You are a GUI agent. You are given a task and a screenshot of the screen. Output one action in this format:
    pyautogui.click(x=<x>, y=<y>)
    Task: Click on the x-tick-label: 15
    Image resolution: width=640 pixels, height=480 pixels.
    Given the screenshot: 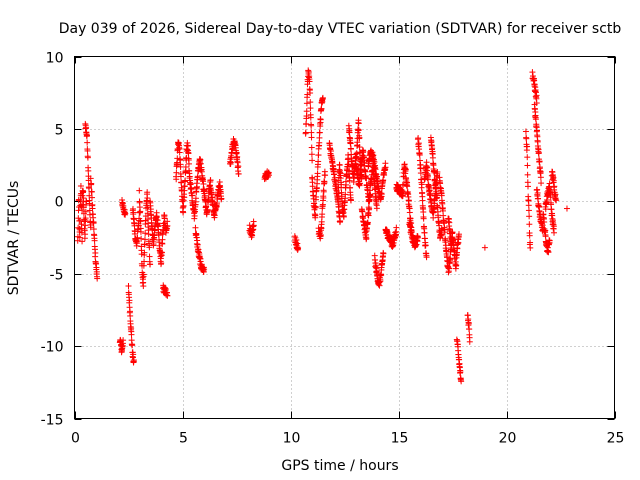 What is the action you would take?
    pyautogui.click(x=400, y=439)
    